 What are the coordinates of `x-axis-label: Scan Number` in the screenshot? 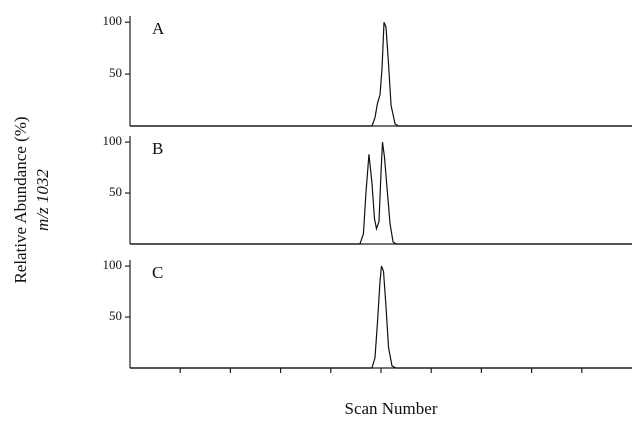 It's located at (390, 408).